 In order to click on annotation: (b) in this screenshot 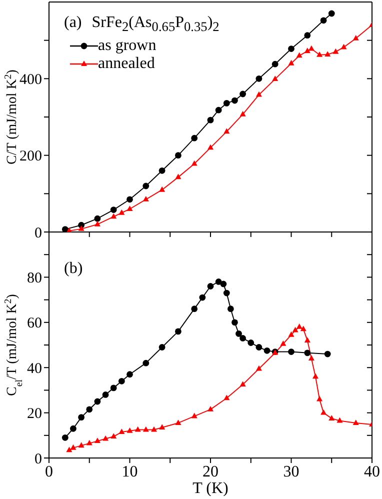, I will do `click(73, 269)`.